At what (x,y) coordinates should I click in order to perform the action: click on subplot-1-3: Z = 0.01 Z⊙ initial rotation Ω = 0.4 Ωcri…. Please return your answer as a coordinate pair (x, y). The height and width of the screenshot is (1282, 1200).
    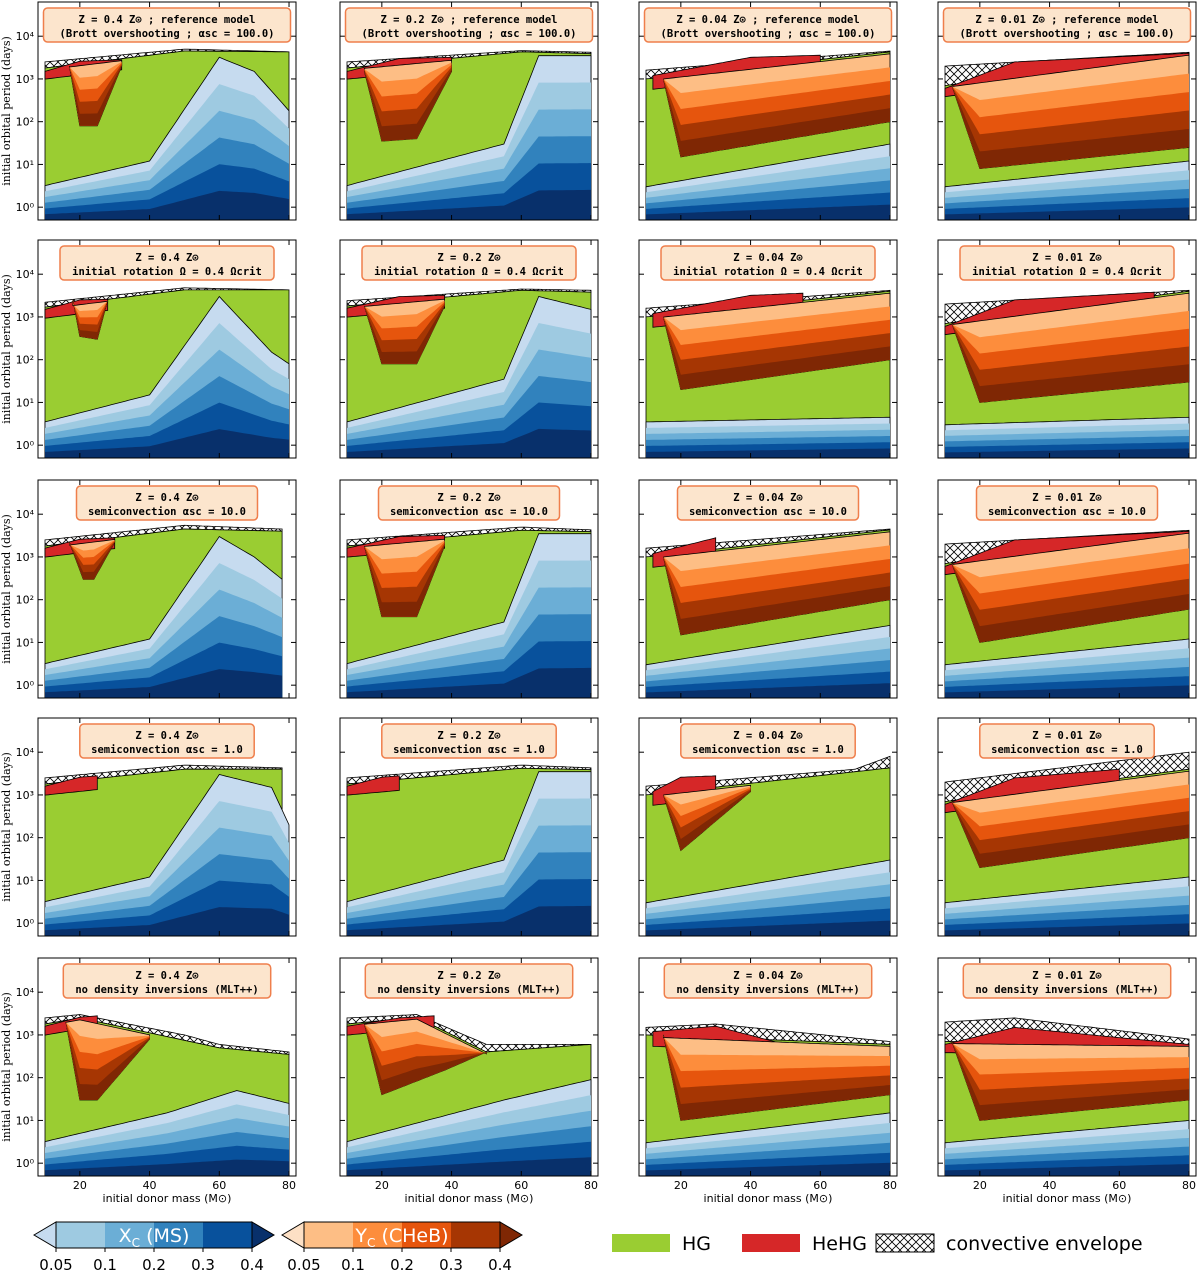
    Looking at the image, I should click on (1067, 349).